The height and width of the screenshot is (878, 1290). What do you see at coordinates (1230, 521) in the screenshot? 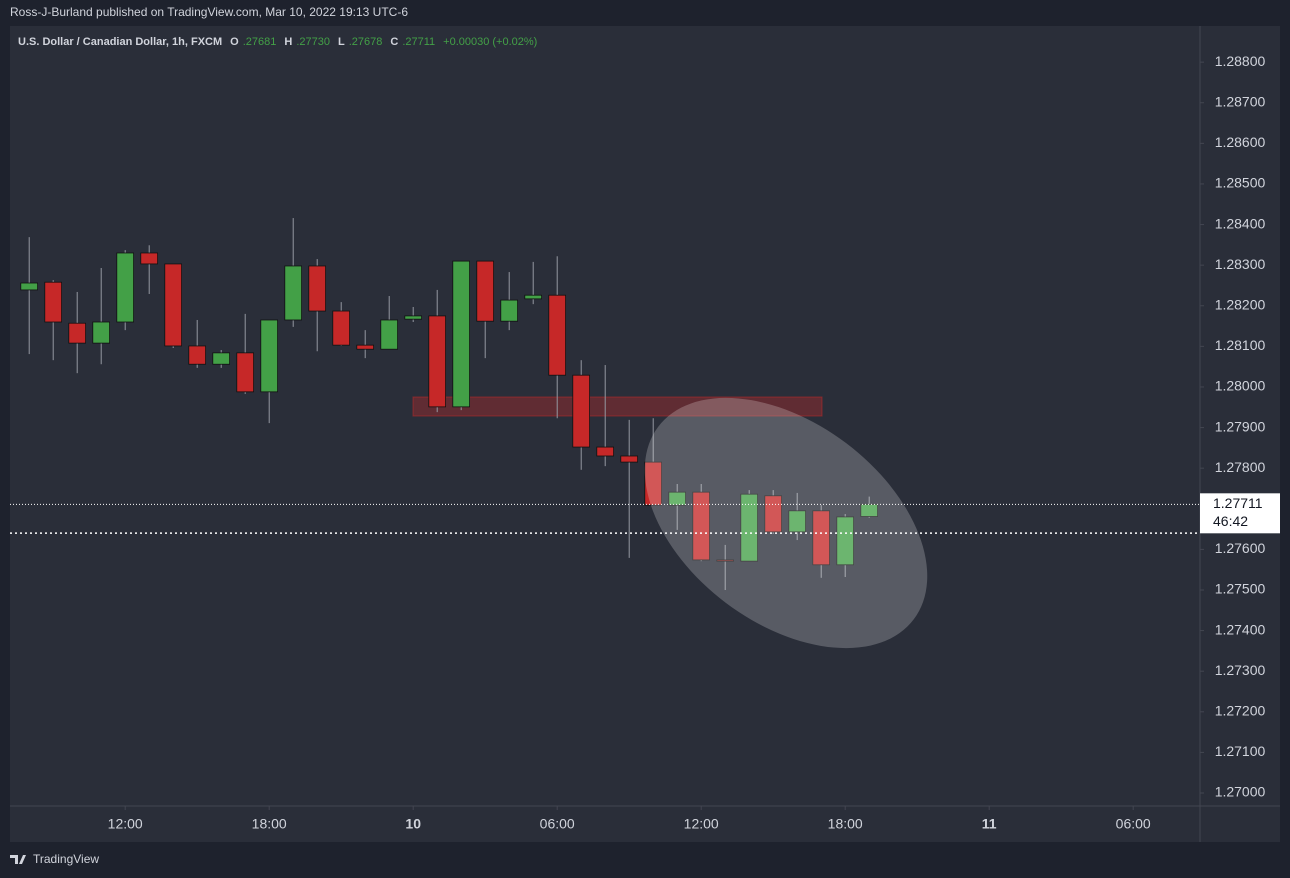
I see `countdown: 46:42` at bounding box center [1230, 521].